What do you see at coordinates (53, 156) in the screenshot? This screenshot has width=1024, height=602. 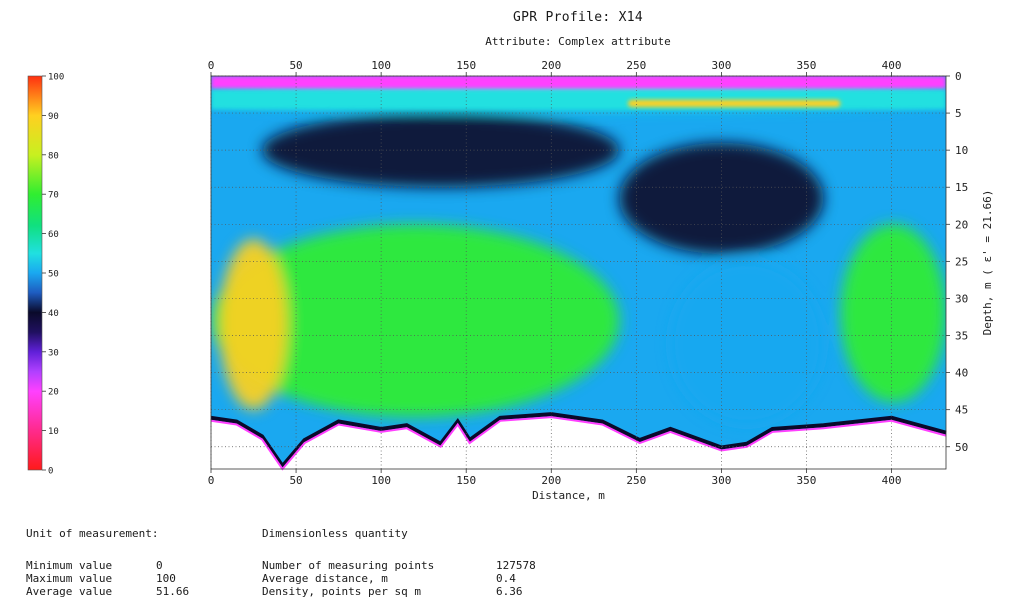 I see `colorbar-tick-label: 80` at bounding box center [53, 156].